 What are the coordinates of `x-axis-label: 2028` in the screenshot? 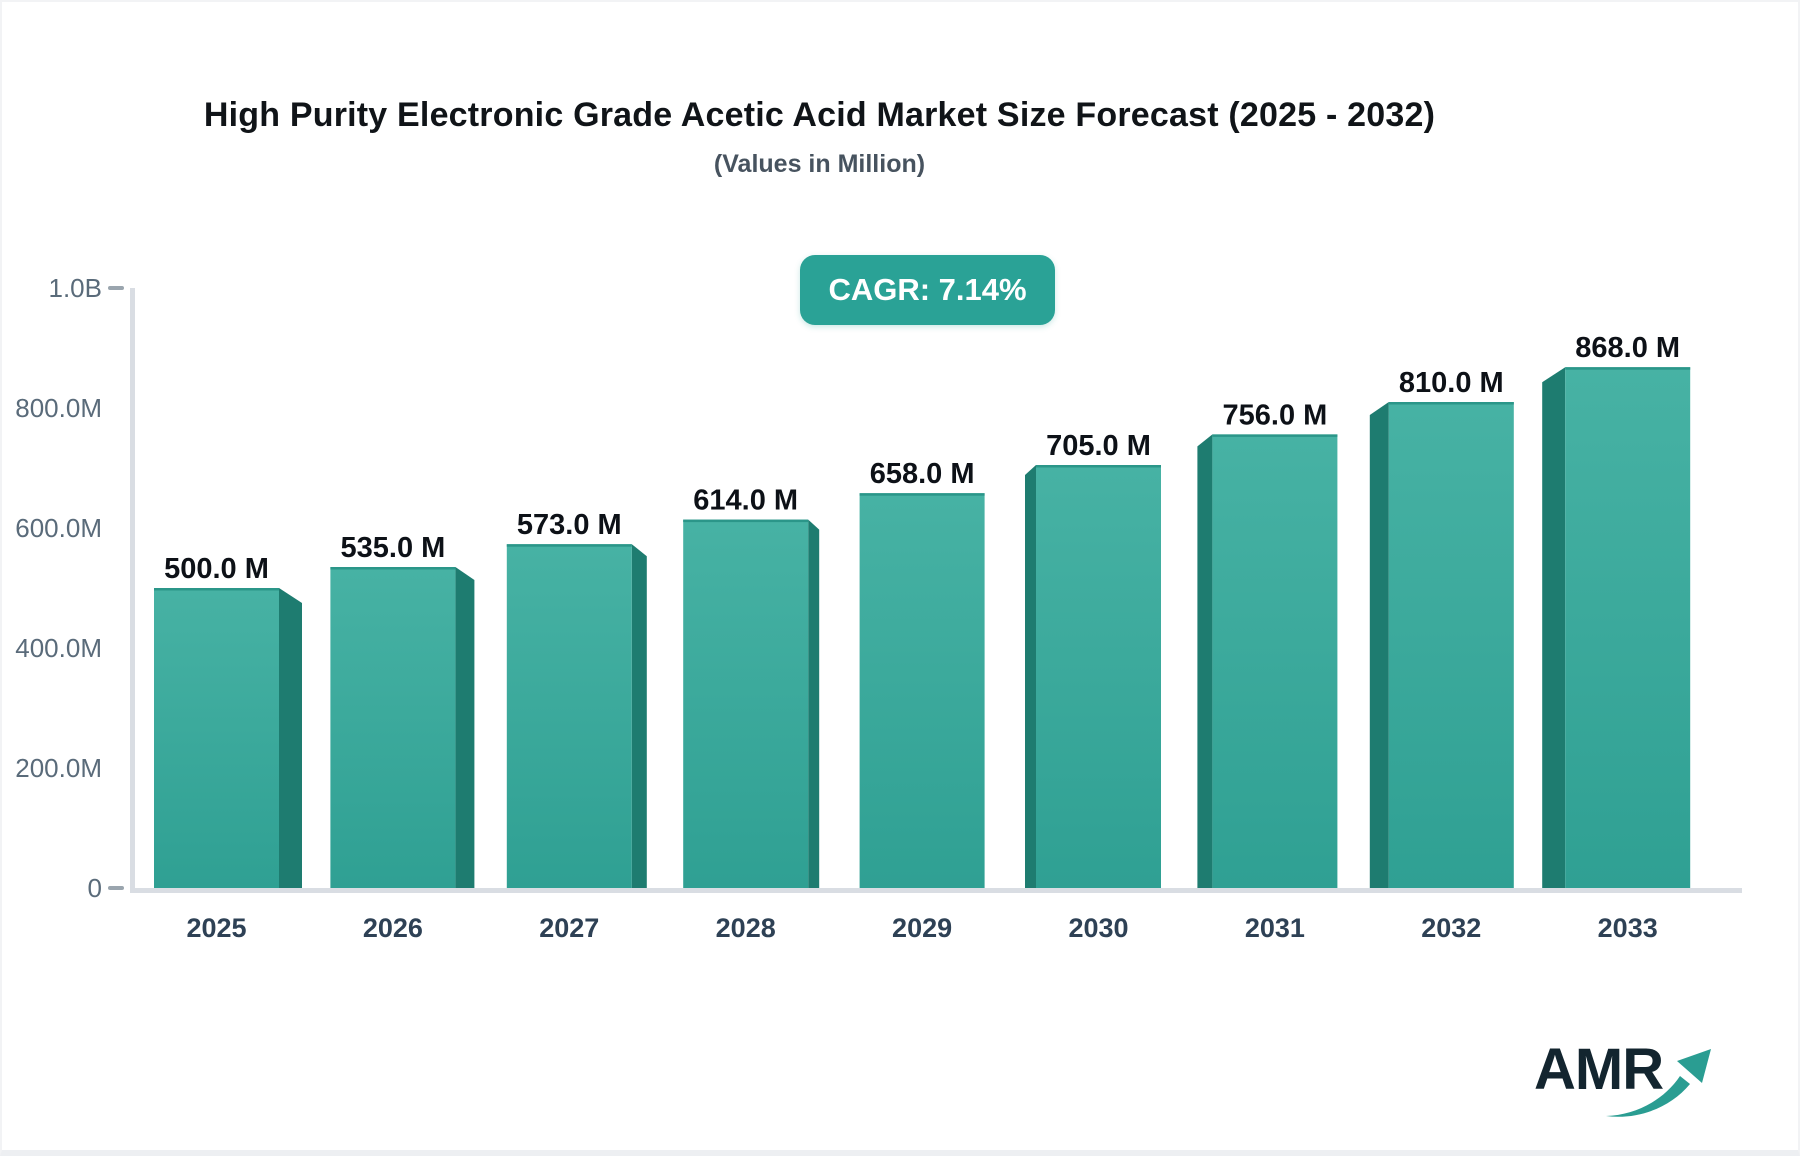 It's located at (746, 928).